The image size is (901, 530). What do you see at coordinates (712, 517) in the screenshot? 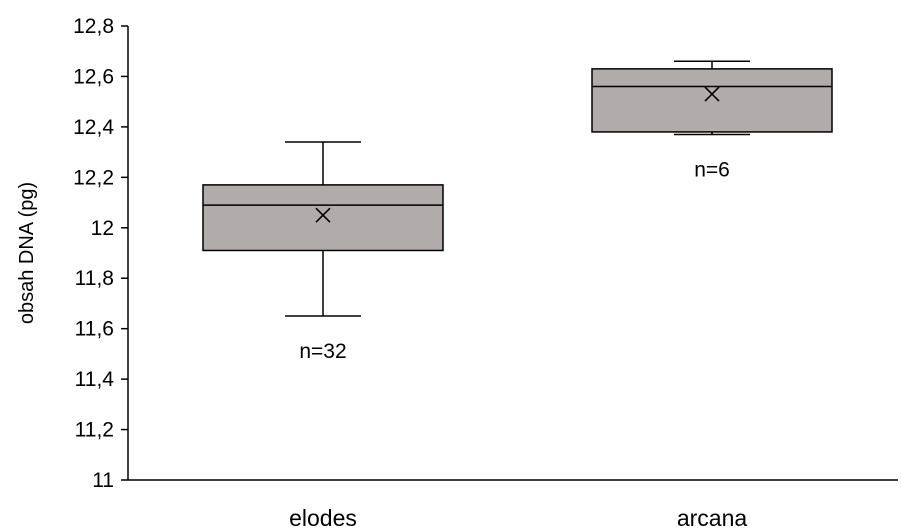
I see `x-category-label: arcana` at bounding box center [712, 517].